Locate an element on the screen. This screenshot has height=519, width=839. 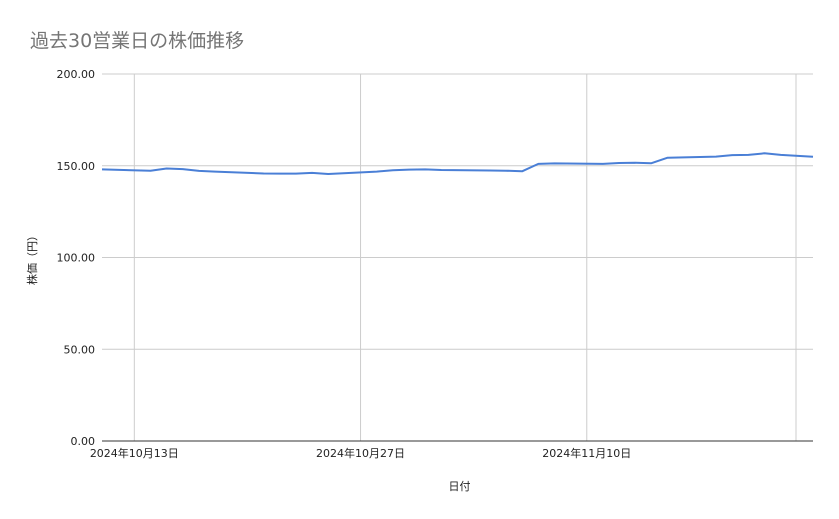
x-axis-title: 日付 is located at coordinates (460, 486).